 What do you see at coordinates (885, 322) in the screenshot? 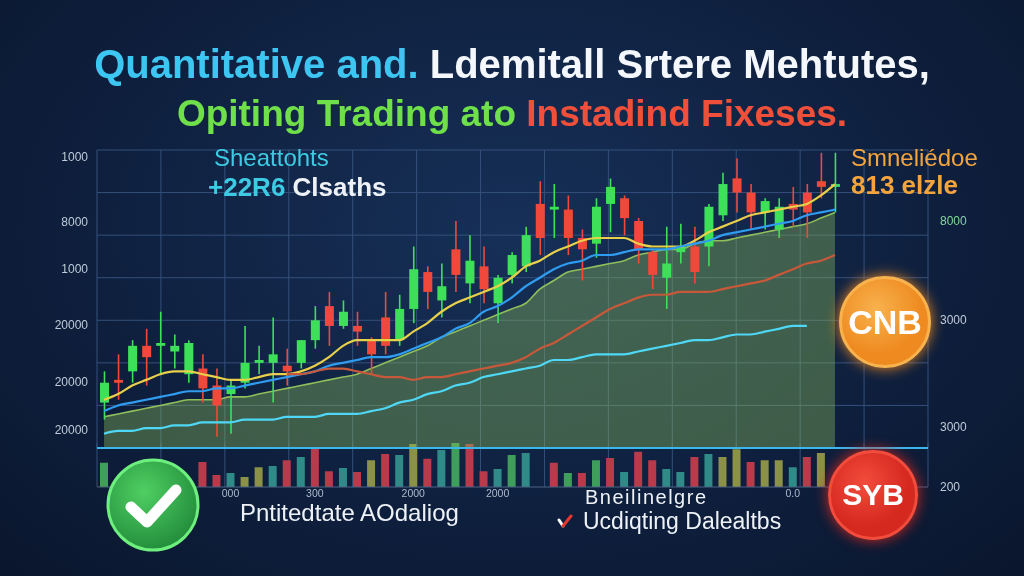
I see `round-badge: CNB` at bounding box center [885, 322].